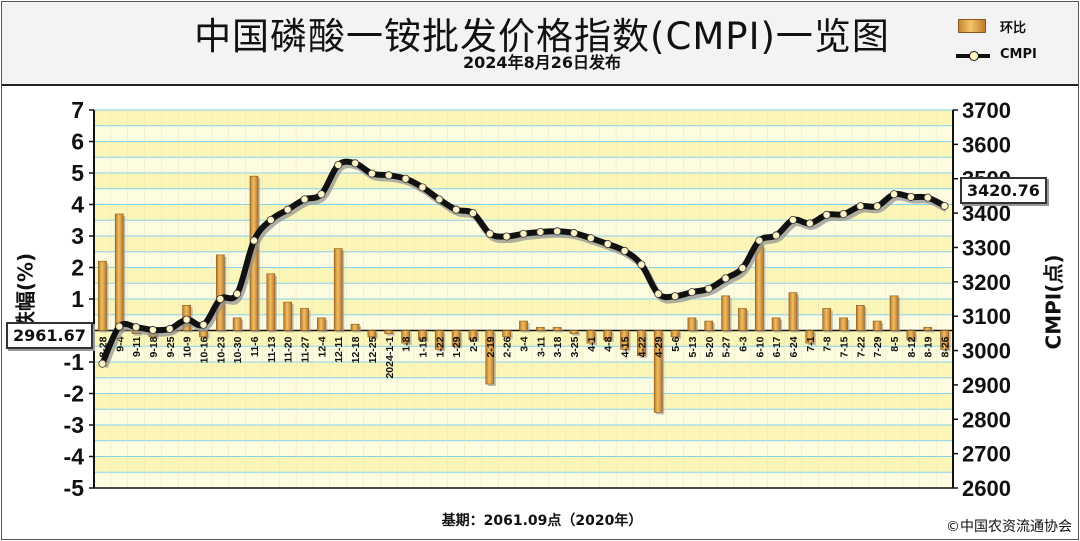 The width and height of the screenshot is (1080, 541). I want to click on right-tick-label: 3700, so click(986, 110).